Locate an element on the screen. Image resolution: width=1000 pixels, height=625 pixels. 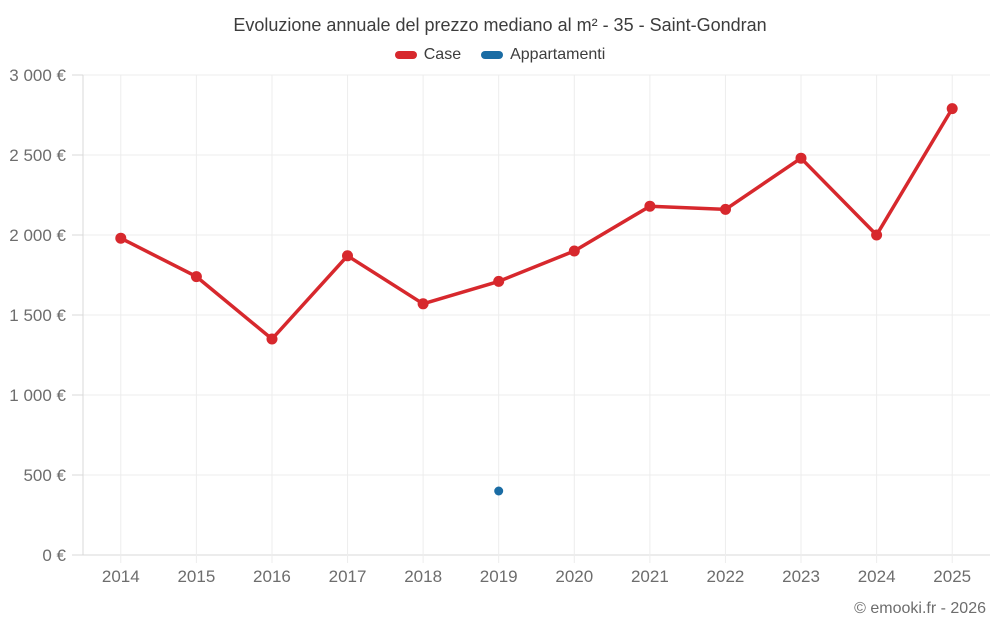
x-axis-label: 2015 is located at coordinates (196, 576).